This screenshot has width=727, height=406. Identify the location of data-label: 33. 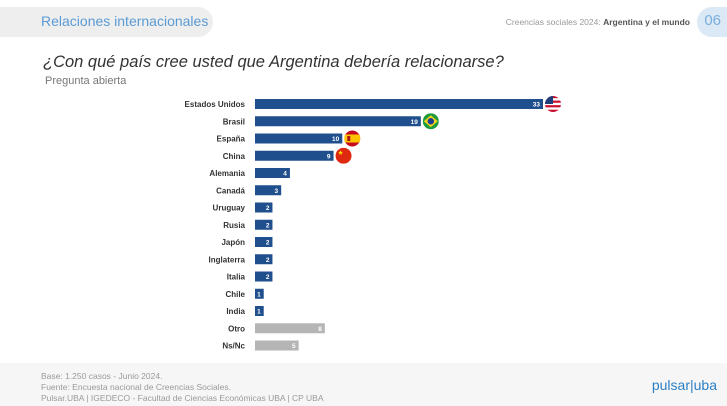
(537, 105).